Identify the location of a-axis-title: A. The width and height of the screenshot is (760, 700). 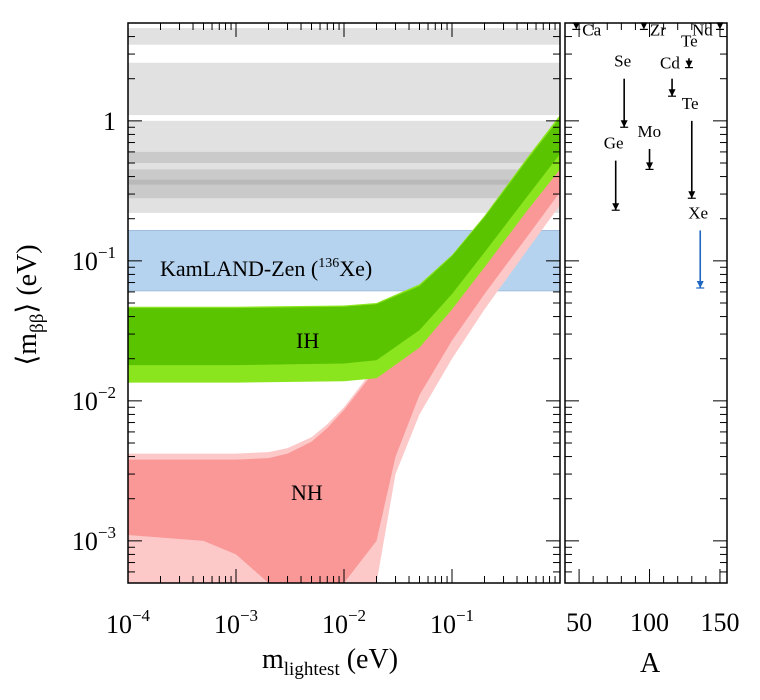
(650, 663).